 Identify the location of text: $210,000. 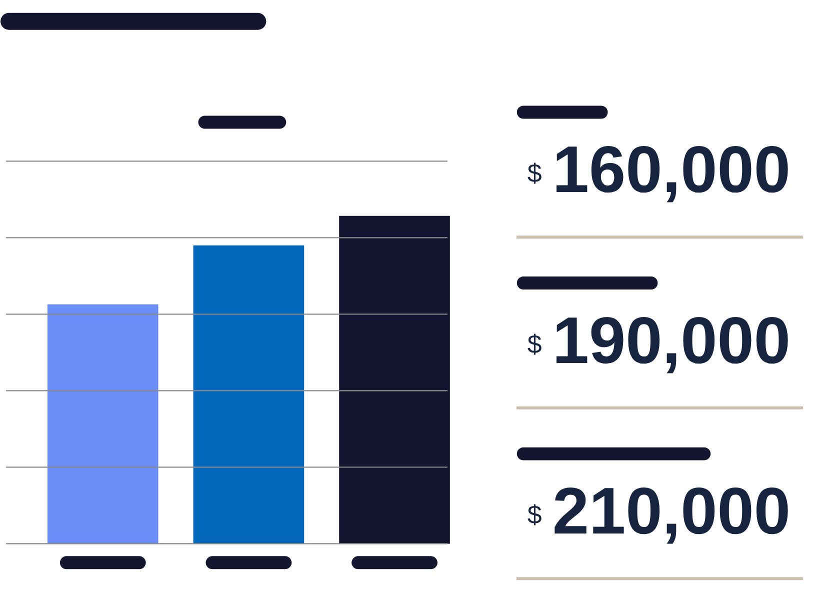
(659, 511).